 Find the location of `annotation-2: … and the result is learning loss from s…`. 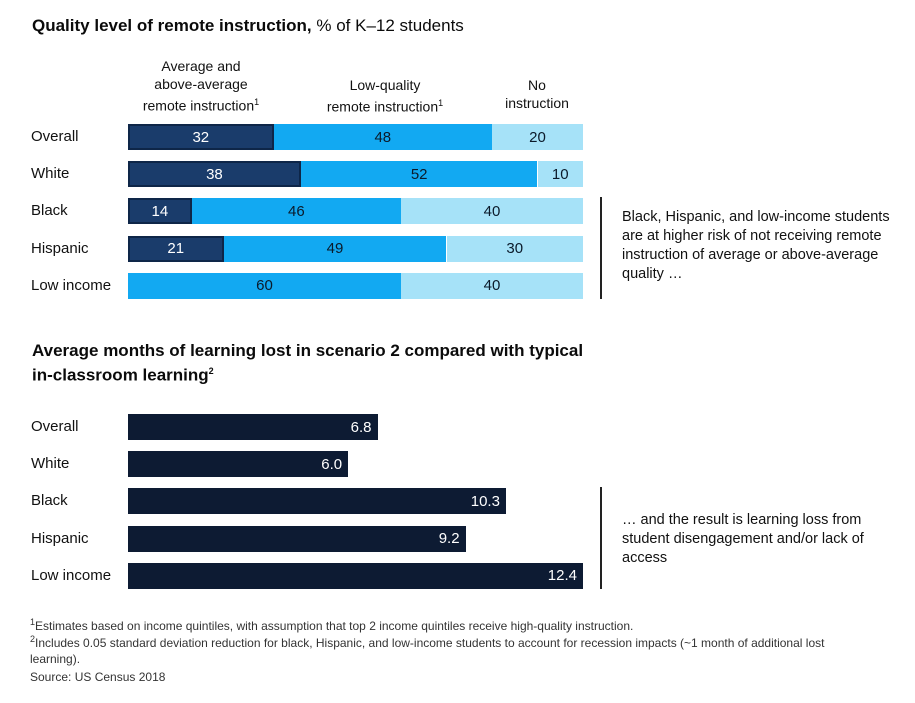

annotation-2: … and the result is learning loss from s… is located at coordinates (743, 539).